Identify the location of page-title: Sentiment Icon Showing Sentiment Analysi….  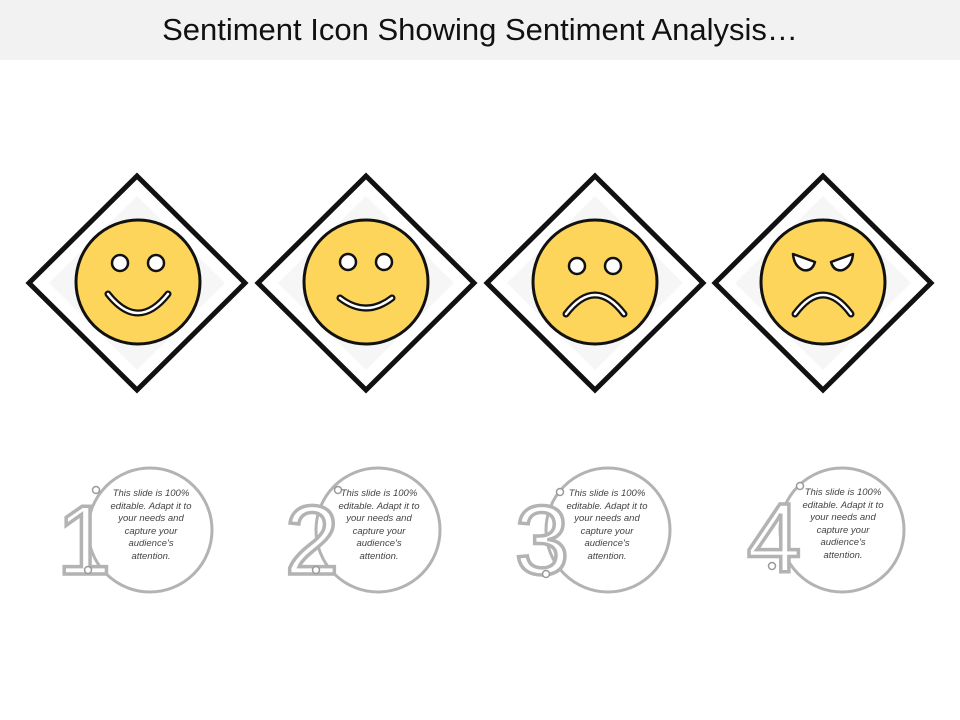
(480, 29).